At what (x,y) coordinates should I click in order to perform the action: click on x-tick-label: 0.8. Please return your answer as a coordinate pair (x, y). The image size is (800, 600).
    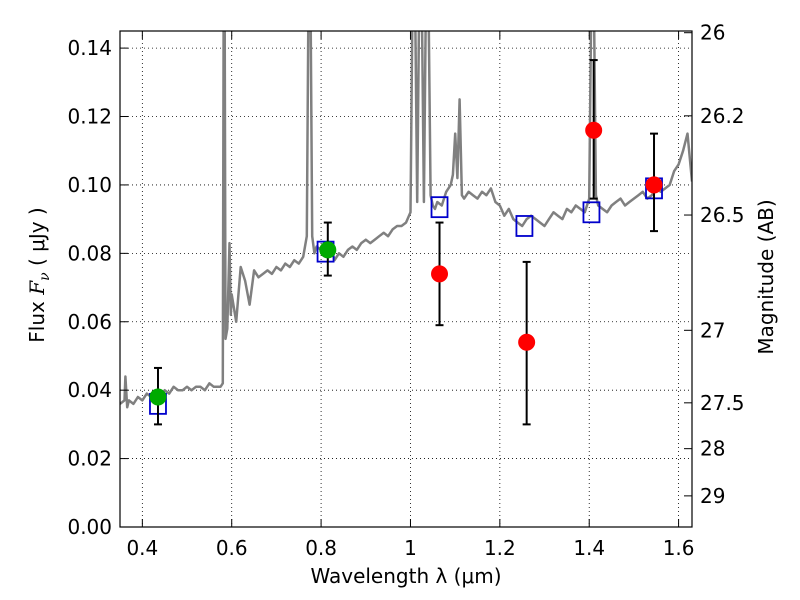
    Looking at the image, I should click on (321, 548).